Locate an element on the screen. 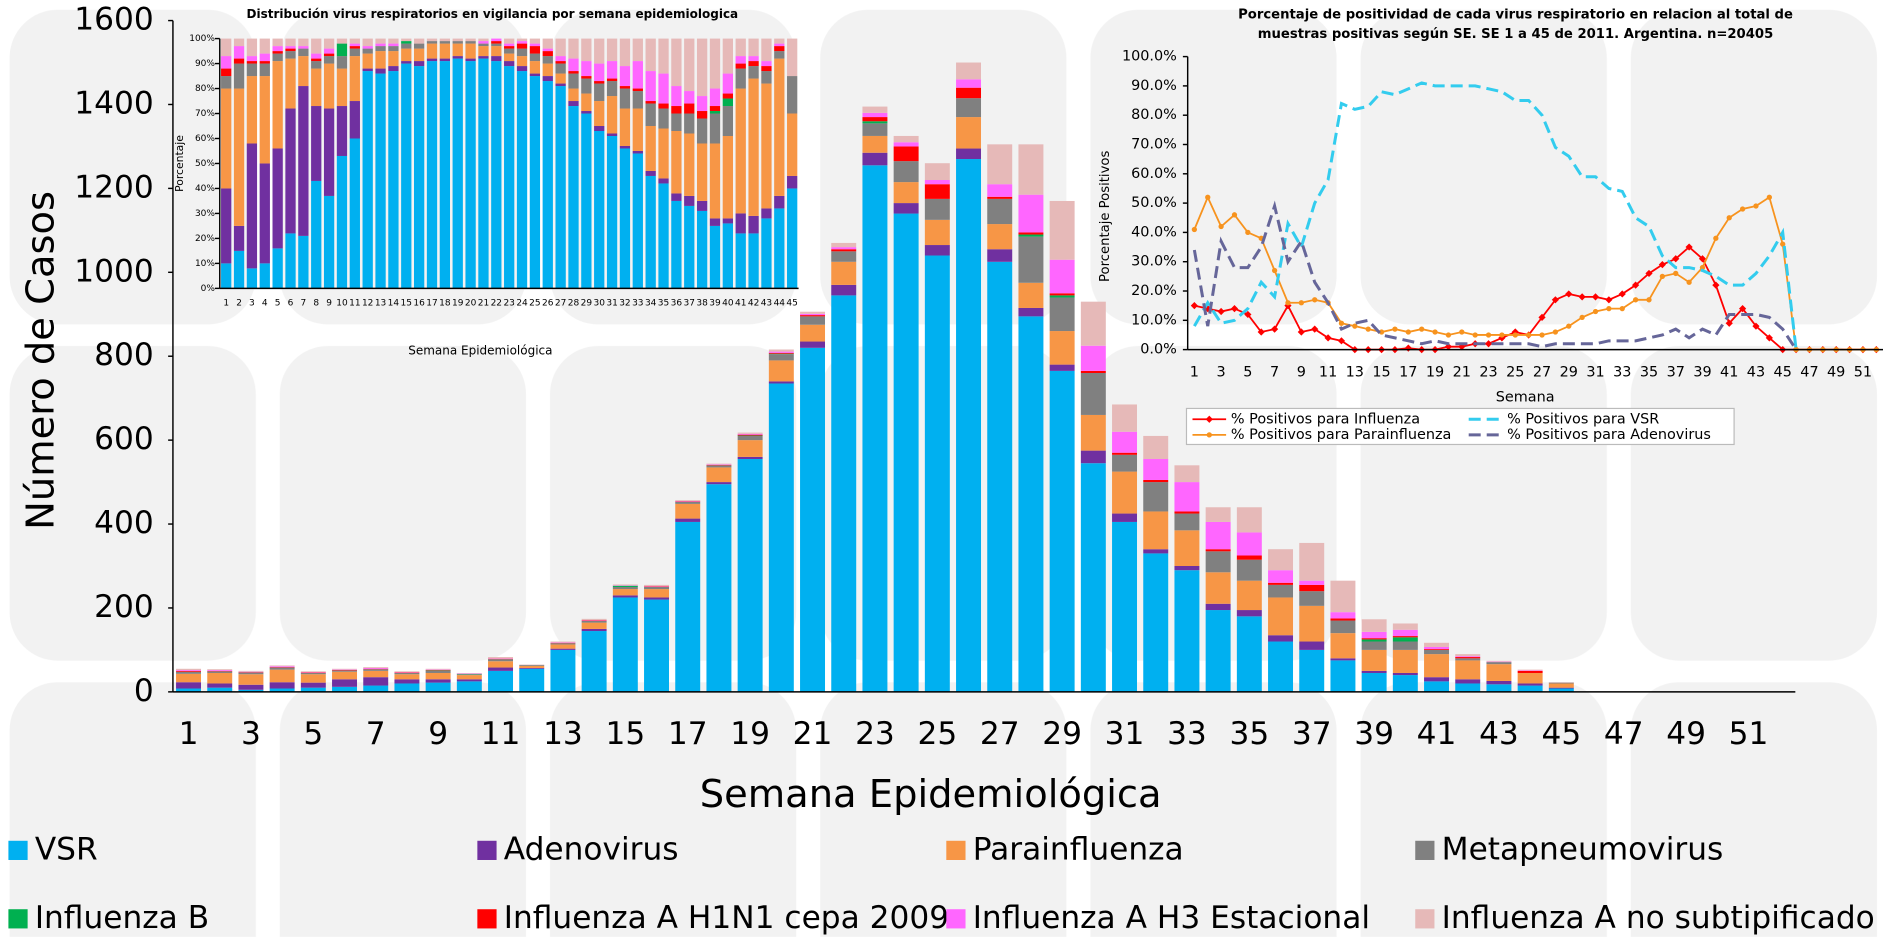 The image size is (1883, 937). x-tick-label: 23 is located at coordinates (1488, 372).